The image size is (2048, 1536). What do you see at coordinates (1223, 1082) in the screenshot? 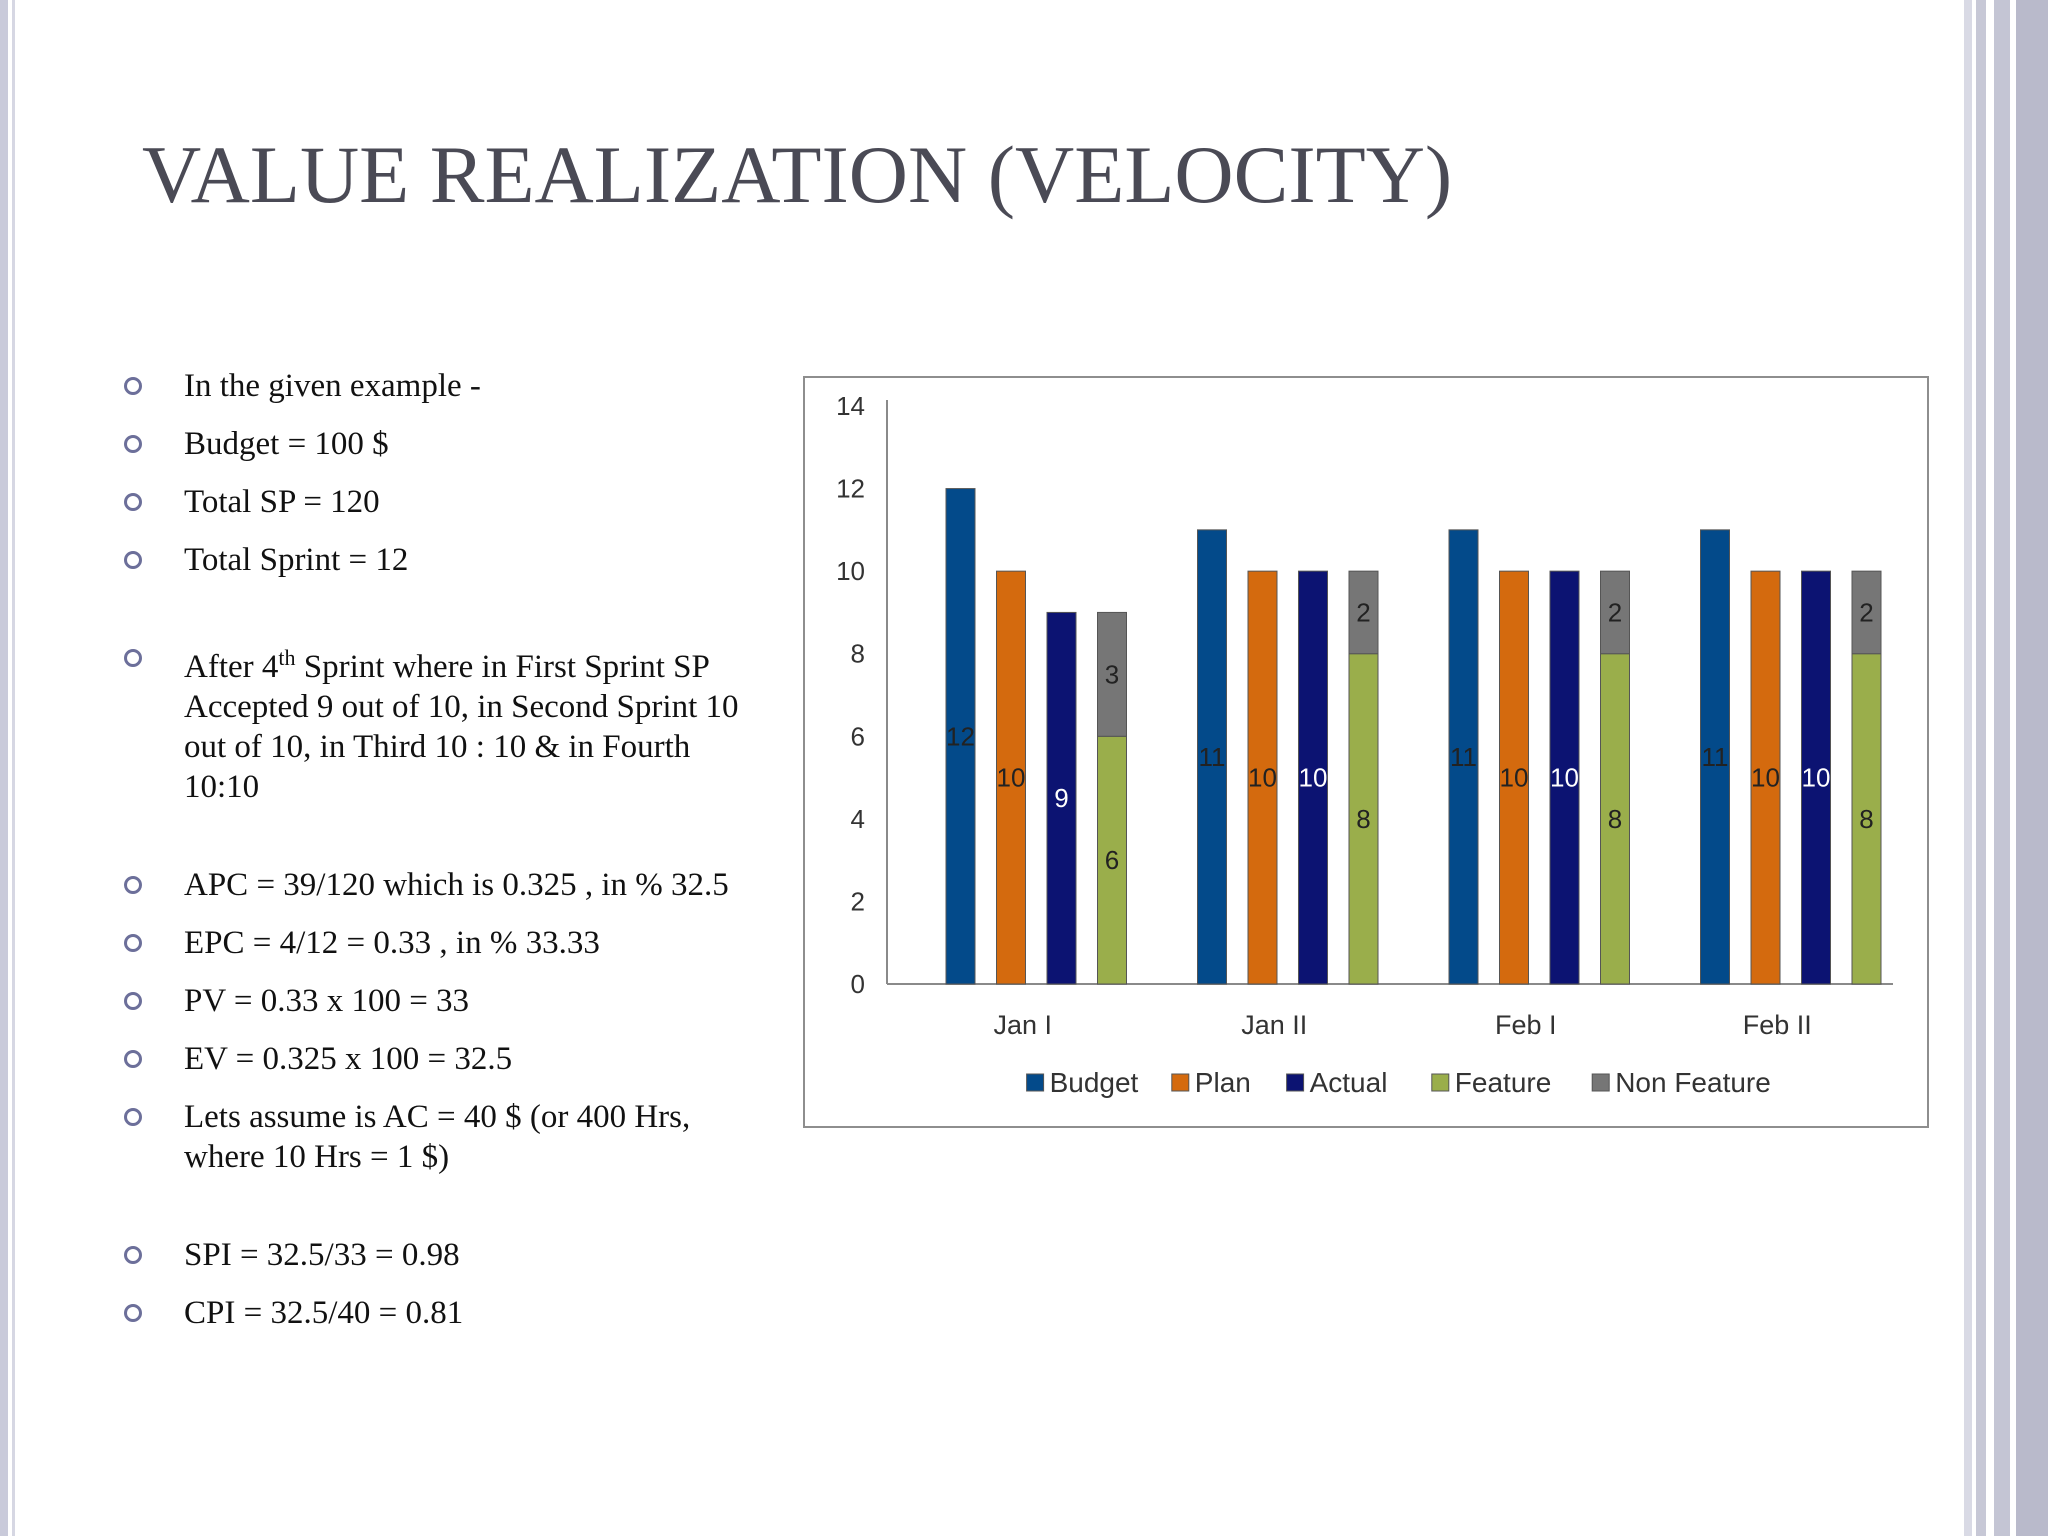
I see `legend-label: Plan` at bounding box center [1223, 1082].